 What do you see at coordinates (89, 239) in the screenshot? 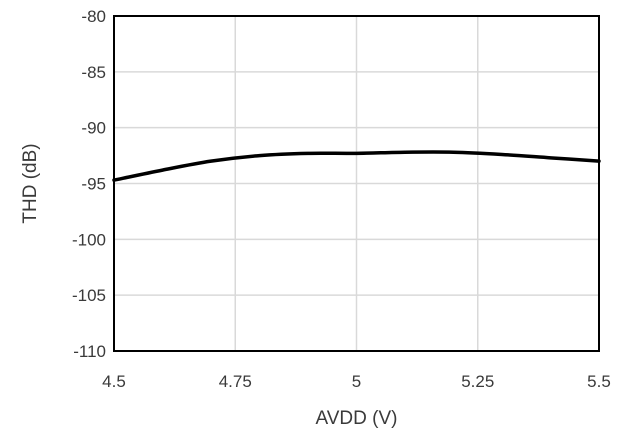
I see `y-tick-label: -100` at bounding box center [89, 239].